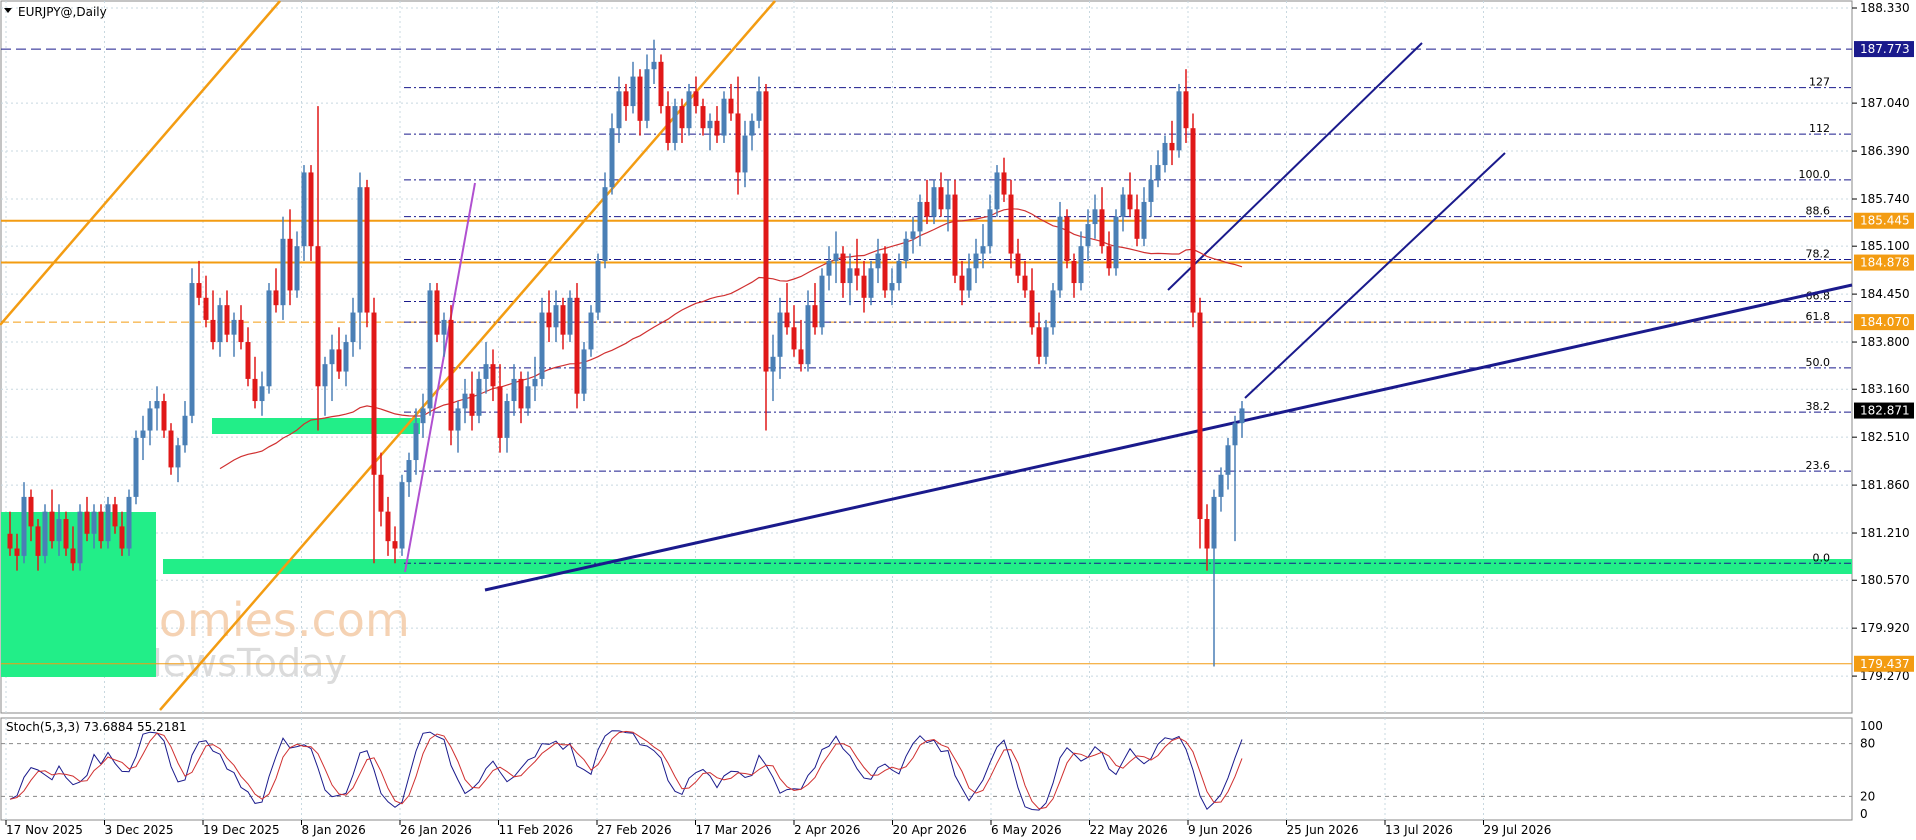 The image size is (1916, 840). Describe the element at coordinates (1885, 628) in the screenshot. I see `y-tick-label: 179.920` at that location.